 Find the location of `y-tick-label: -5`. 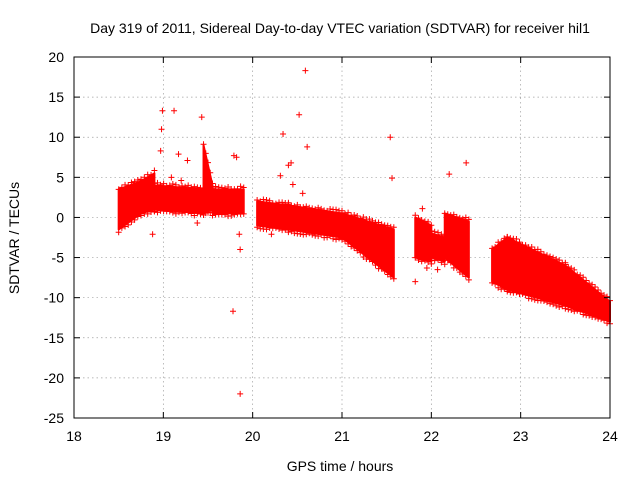

y-tick-label: -5 is located at coordinates (58, 258).